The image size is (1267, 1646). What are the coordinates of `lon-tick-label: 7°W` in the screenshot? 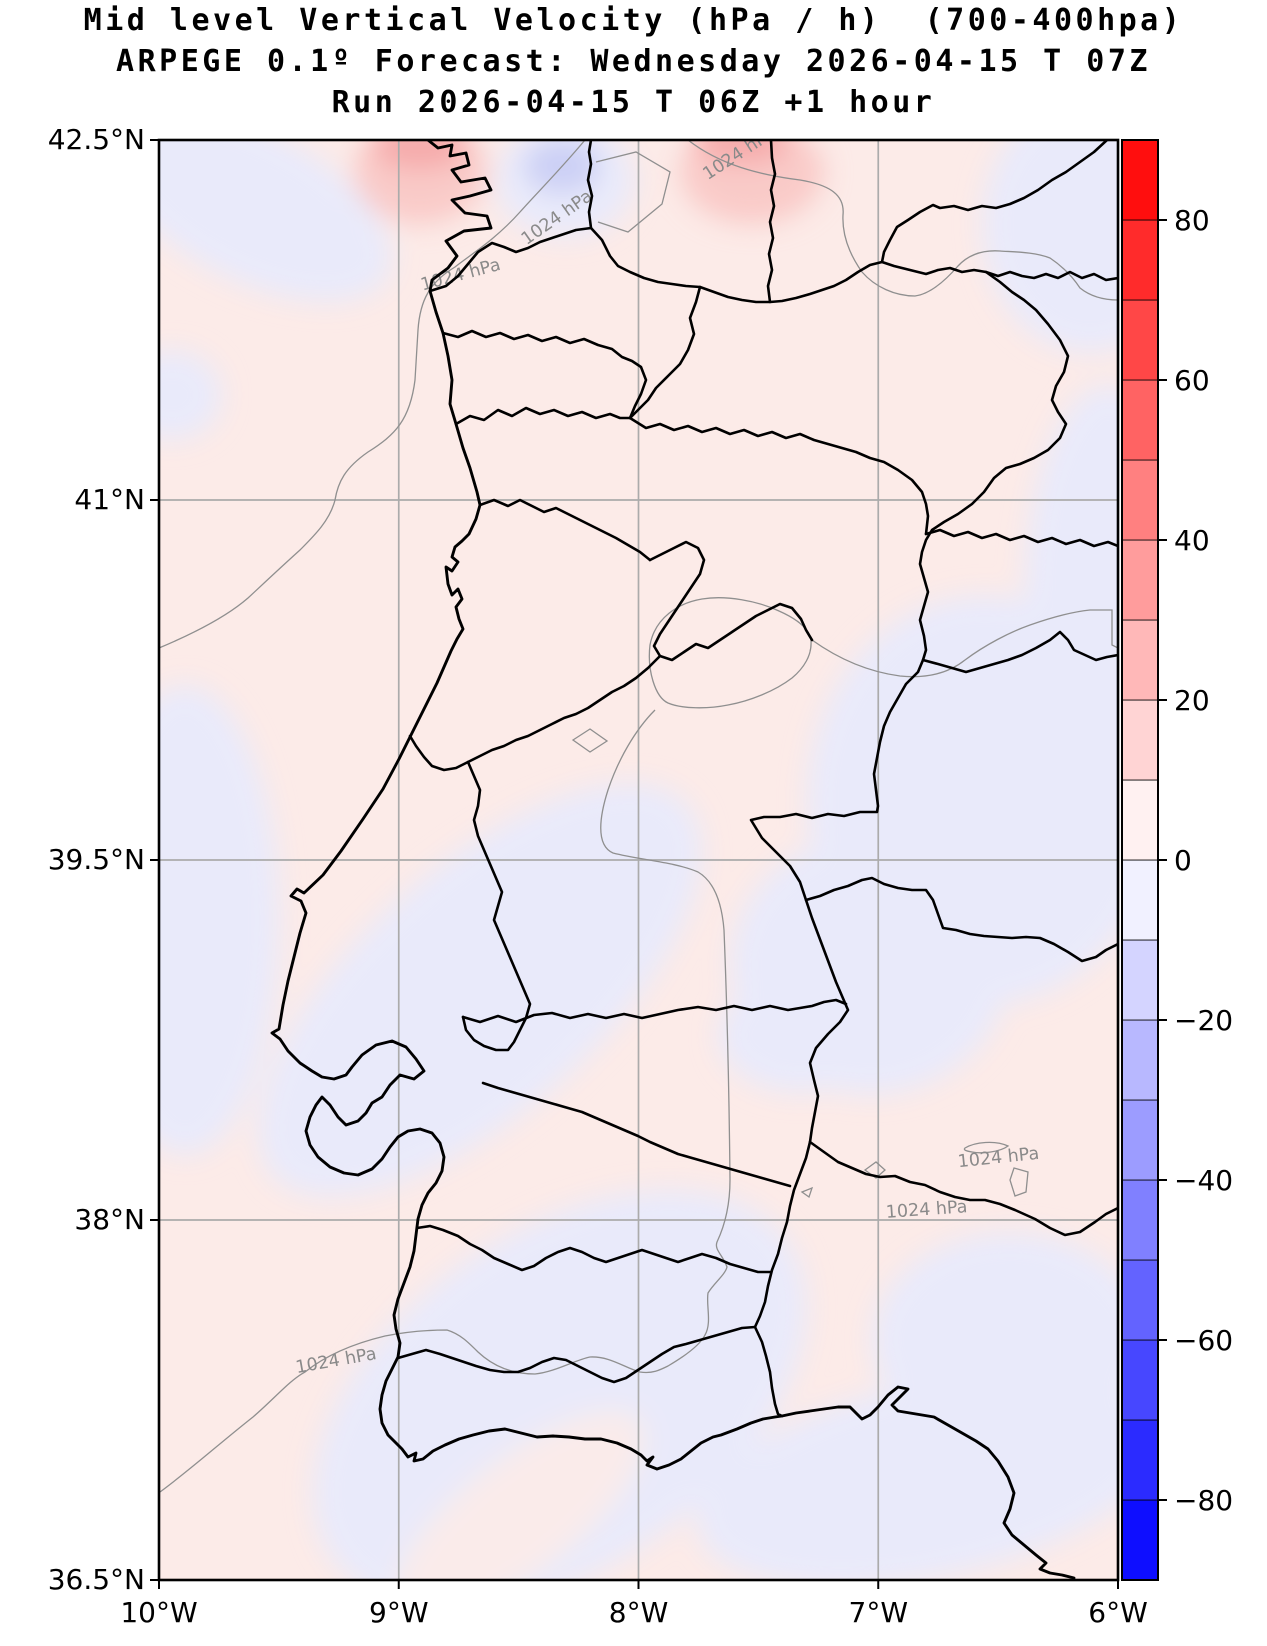 It's located at (879, 1612).